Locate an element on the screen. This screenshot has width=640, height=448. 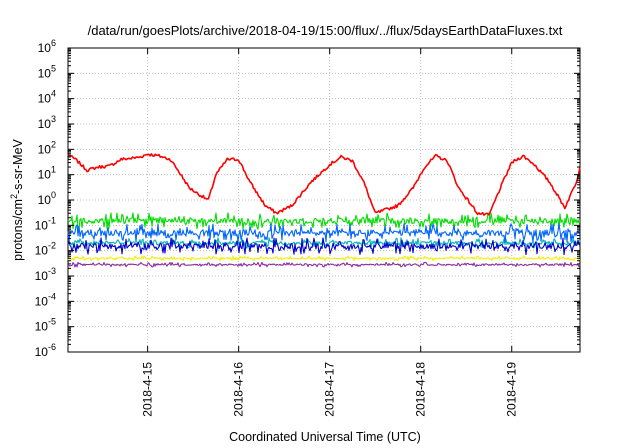
y-axis-label-main: protons/cm is located at coordinates (18, 230).